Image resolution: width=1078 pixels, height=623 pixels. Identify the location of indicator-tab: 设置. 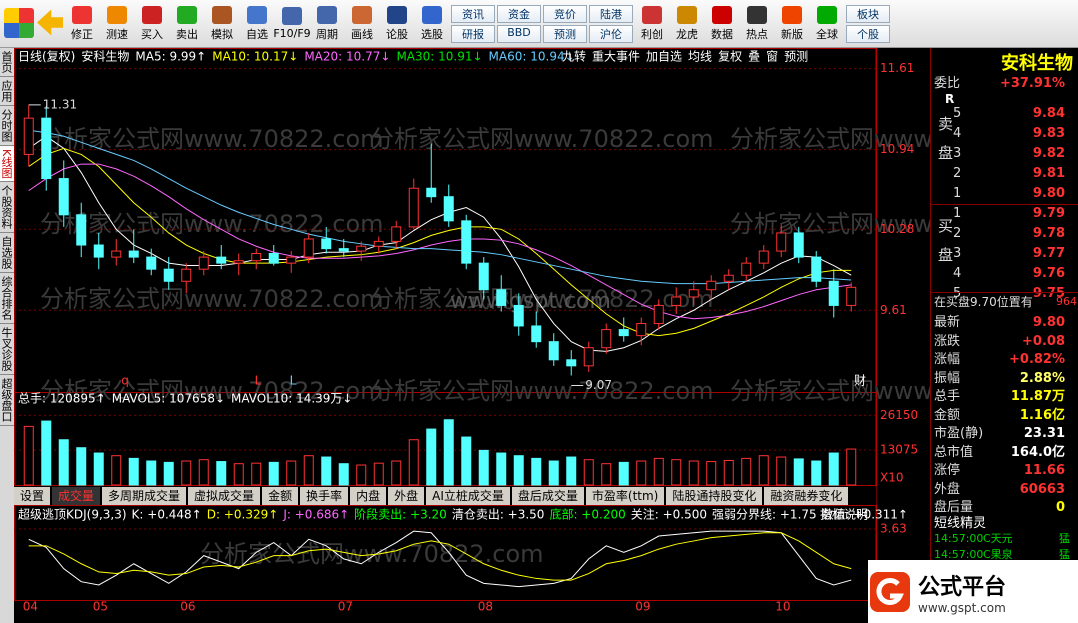
(32, 496).